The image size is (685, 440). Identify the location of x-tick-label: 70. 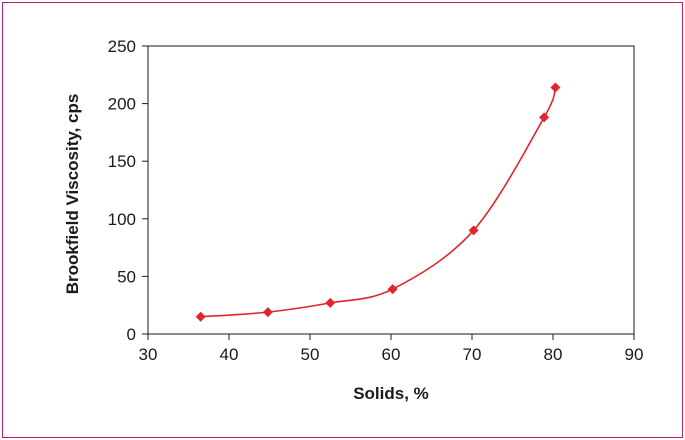
(472, 354).